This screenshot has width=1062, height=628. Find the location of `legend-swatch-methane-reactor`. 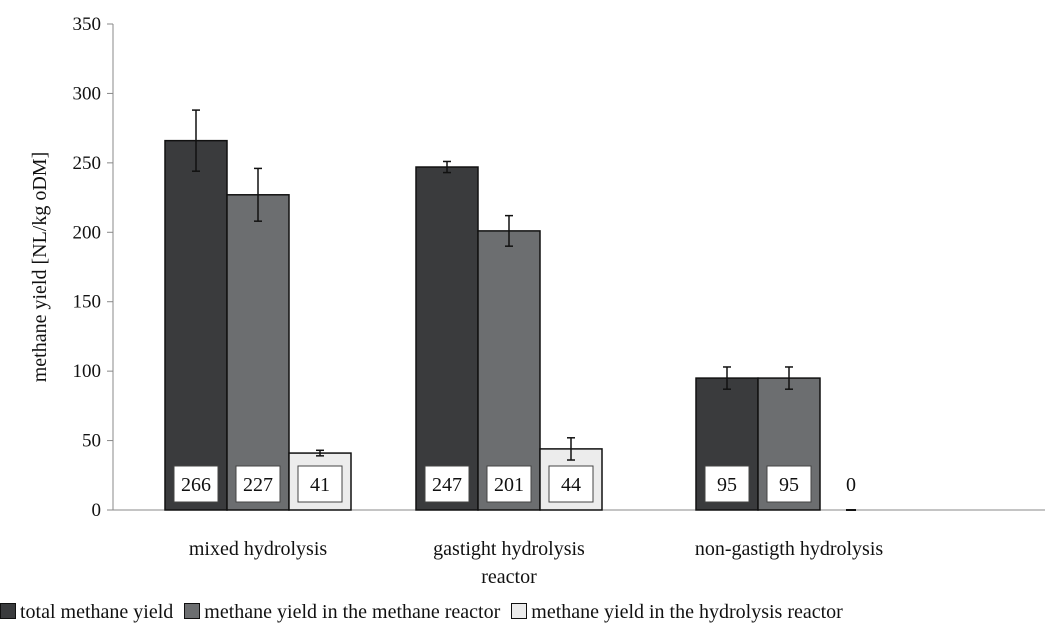

legend-swatch-methane-reactor is located at coordinates (192, 611).